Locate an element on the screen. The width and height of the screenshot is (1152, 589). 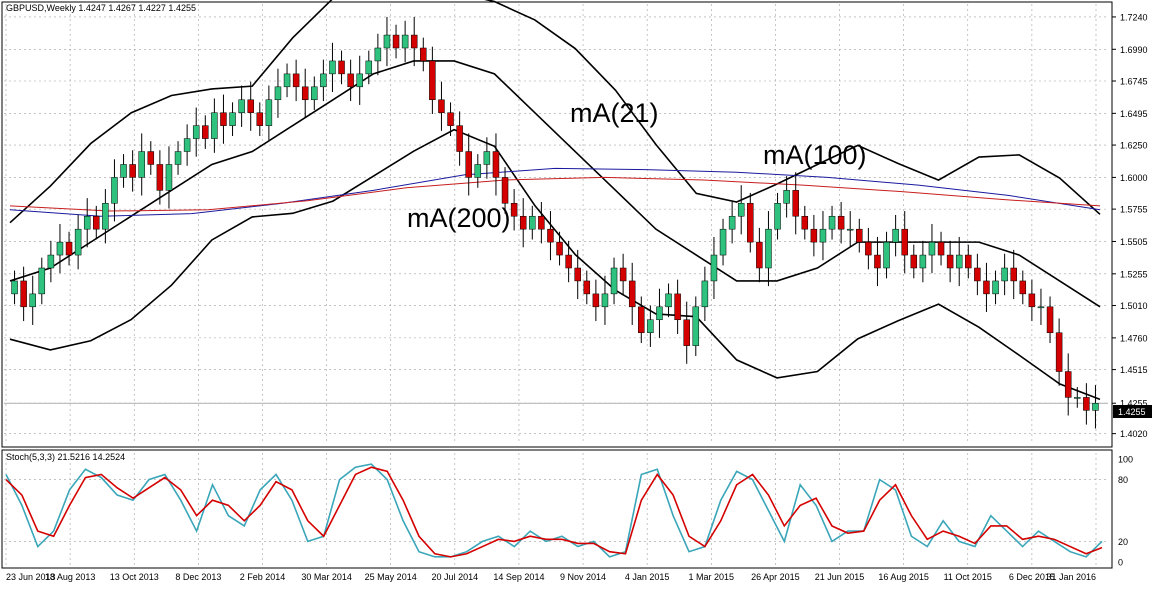
price-tick-label: 1.4020 is located at coordinates (1134, 434).